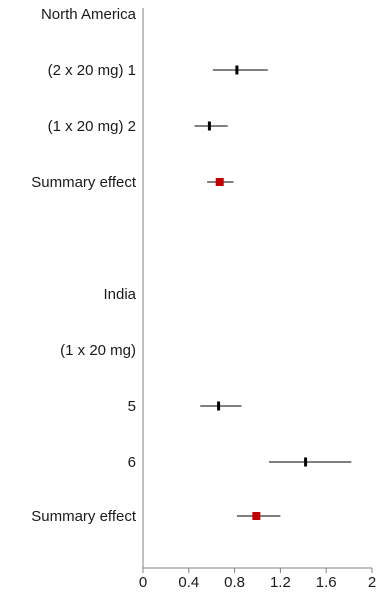 The height and width of the screenshot is (596, 380). What do you see at coordinates (132, 406) in the screenshot?
I see `row-label: 5` at bounding box center [132, 406].